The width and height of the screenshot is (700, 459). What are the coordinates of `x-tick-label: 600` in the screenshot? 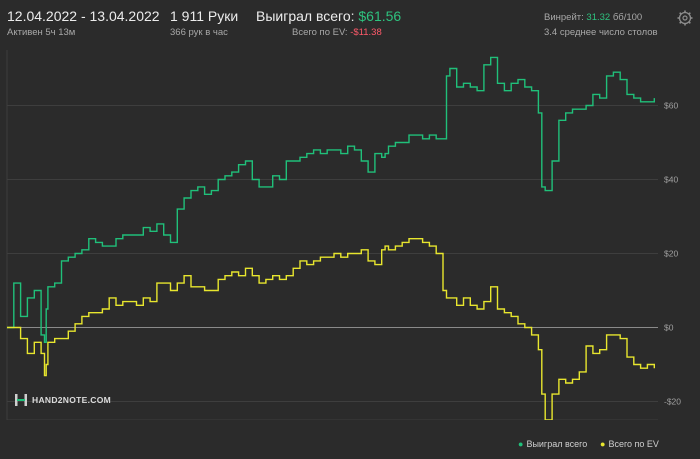 It's located at (211, 419).